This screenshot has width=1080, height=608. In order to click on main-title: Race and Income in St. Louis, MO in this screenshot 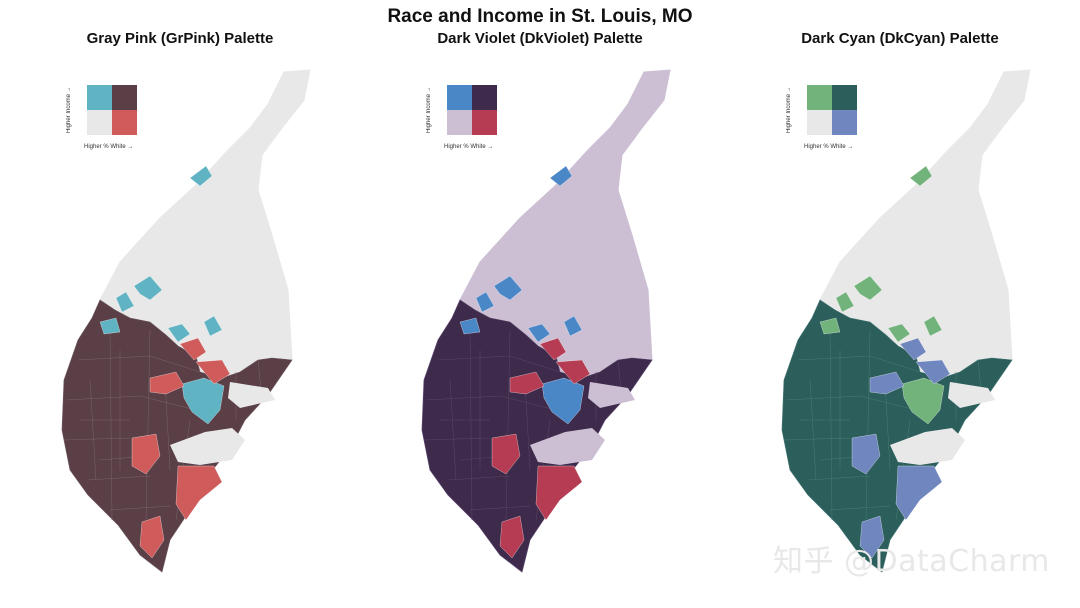, I will do `click(540, 16)`.